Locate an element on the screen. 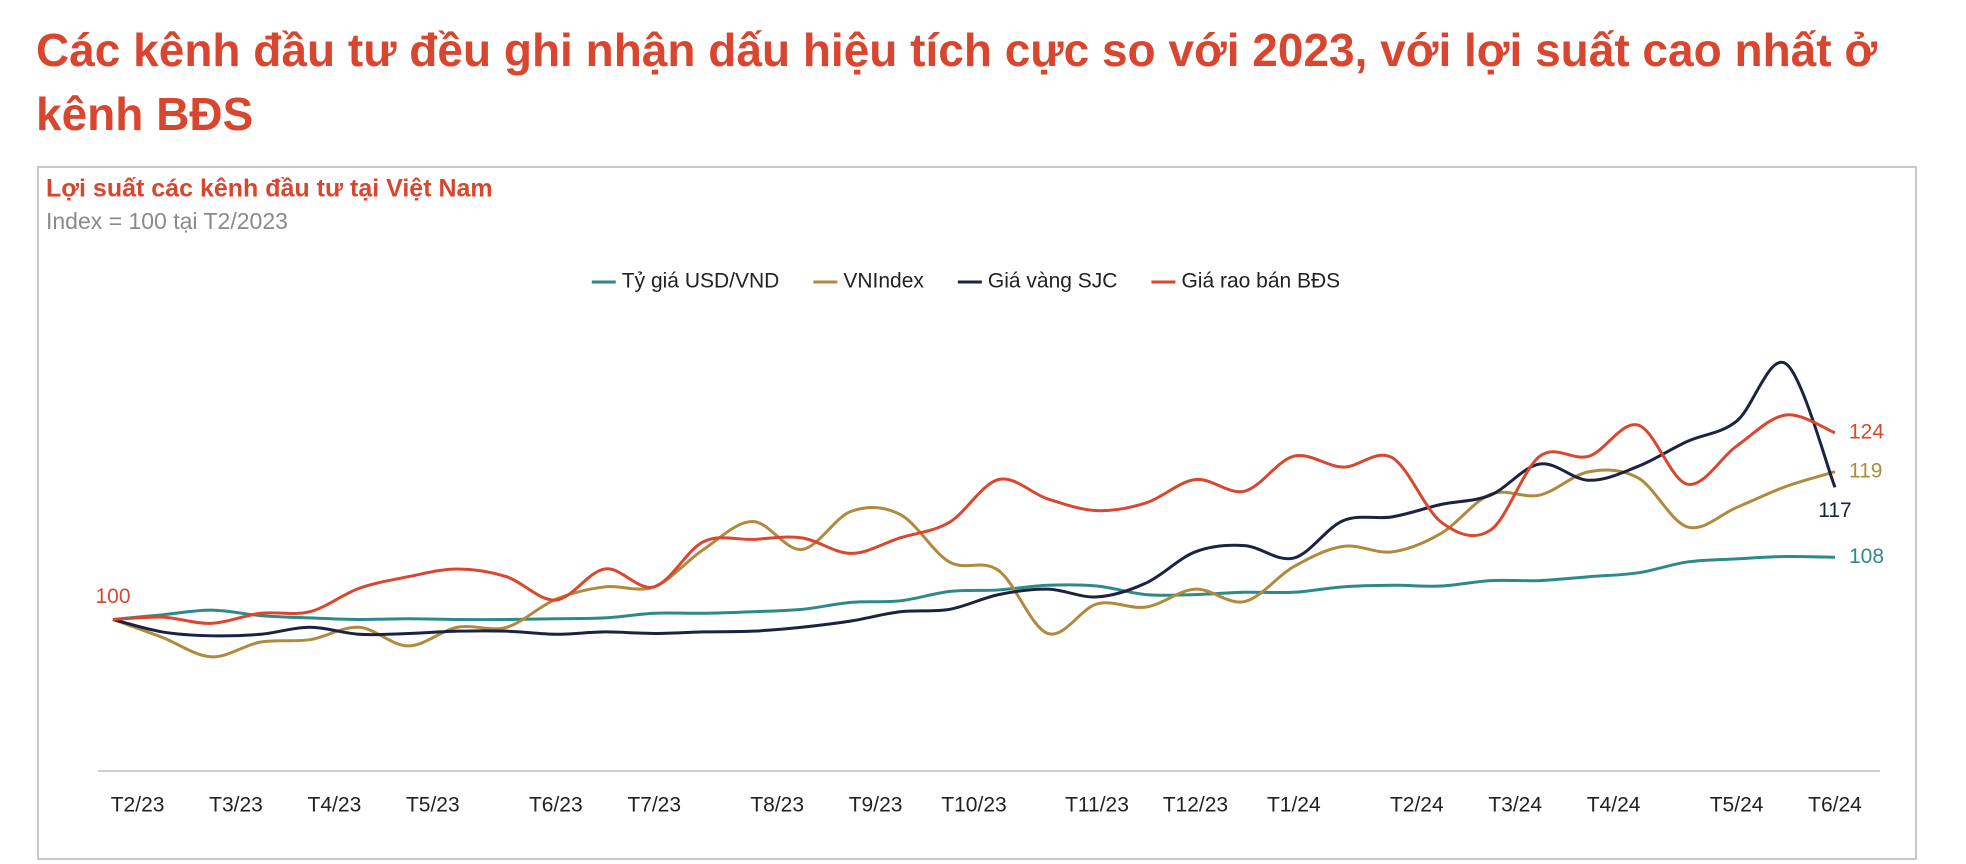 The height and width of the screenshot is (864, 1966). legend-label: Giá vàng SJC is located at coordinates (1053, 281).